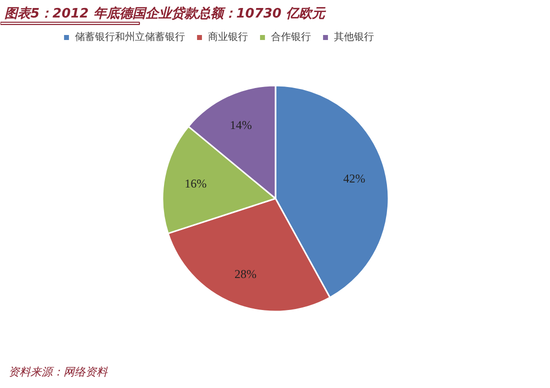 This screenshot has height=388, width=550. Describe the element at coordinates (228, 37) in the screenshot. I see `legend-label: 商业银行` at that location.